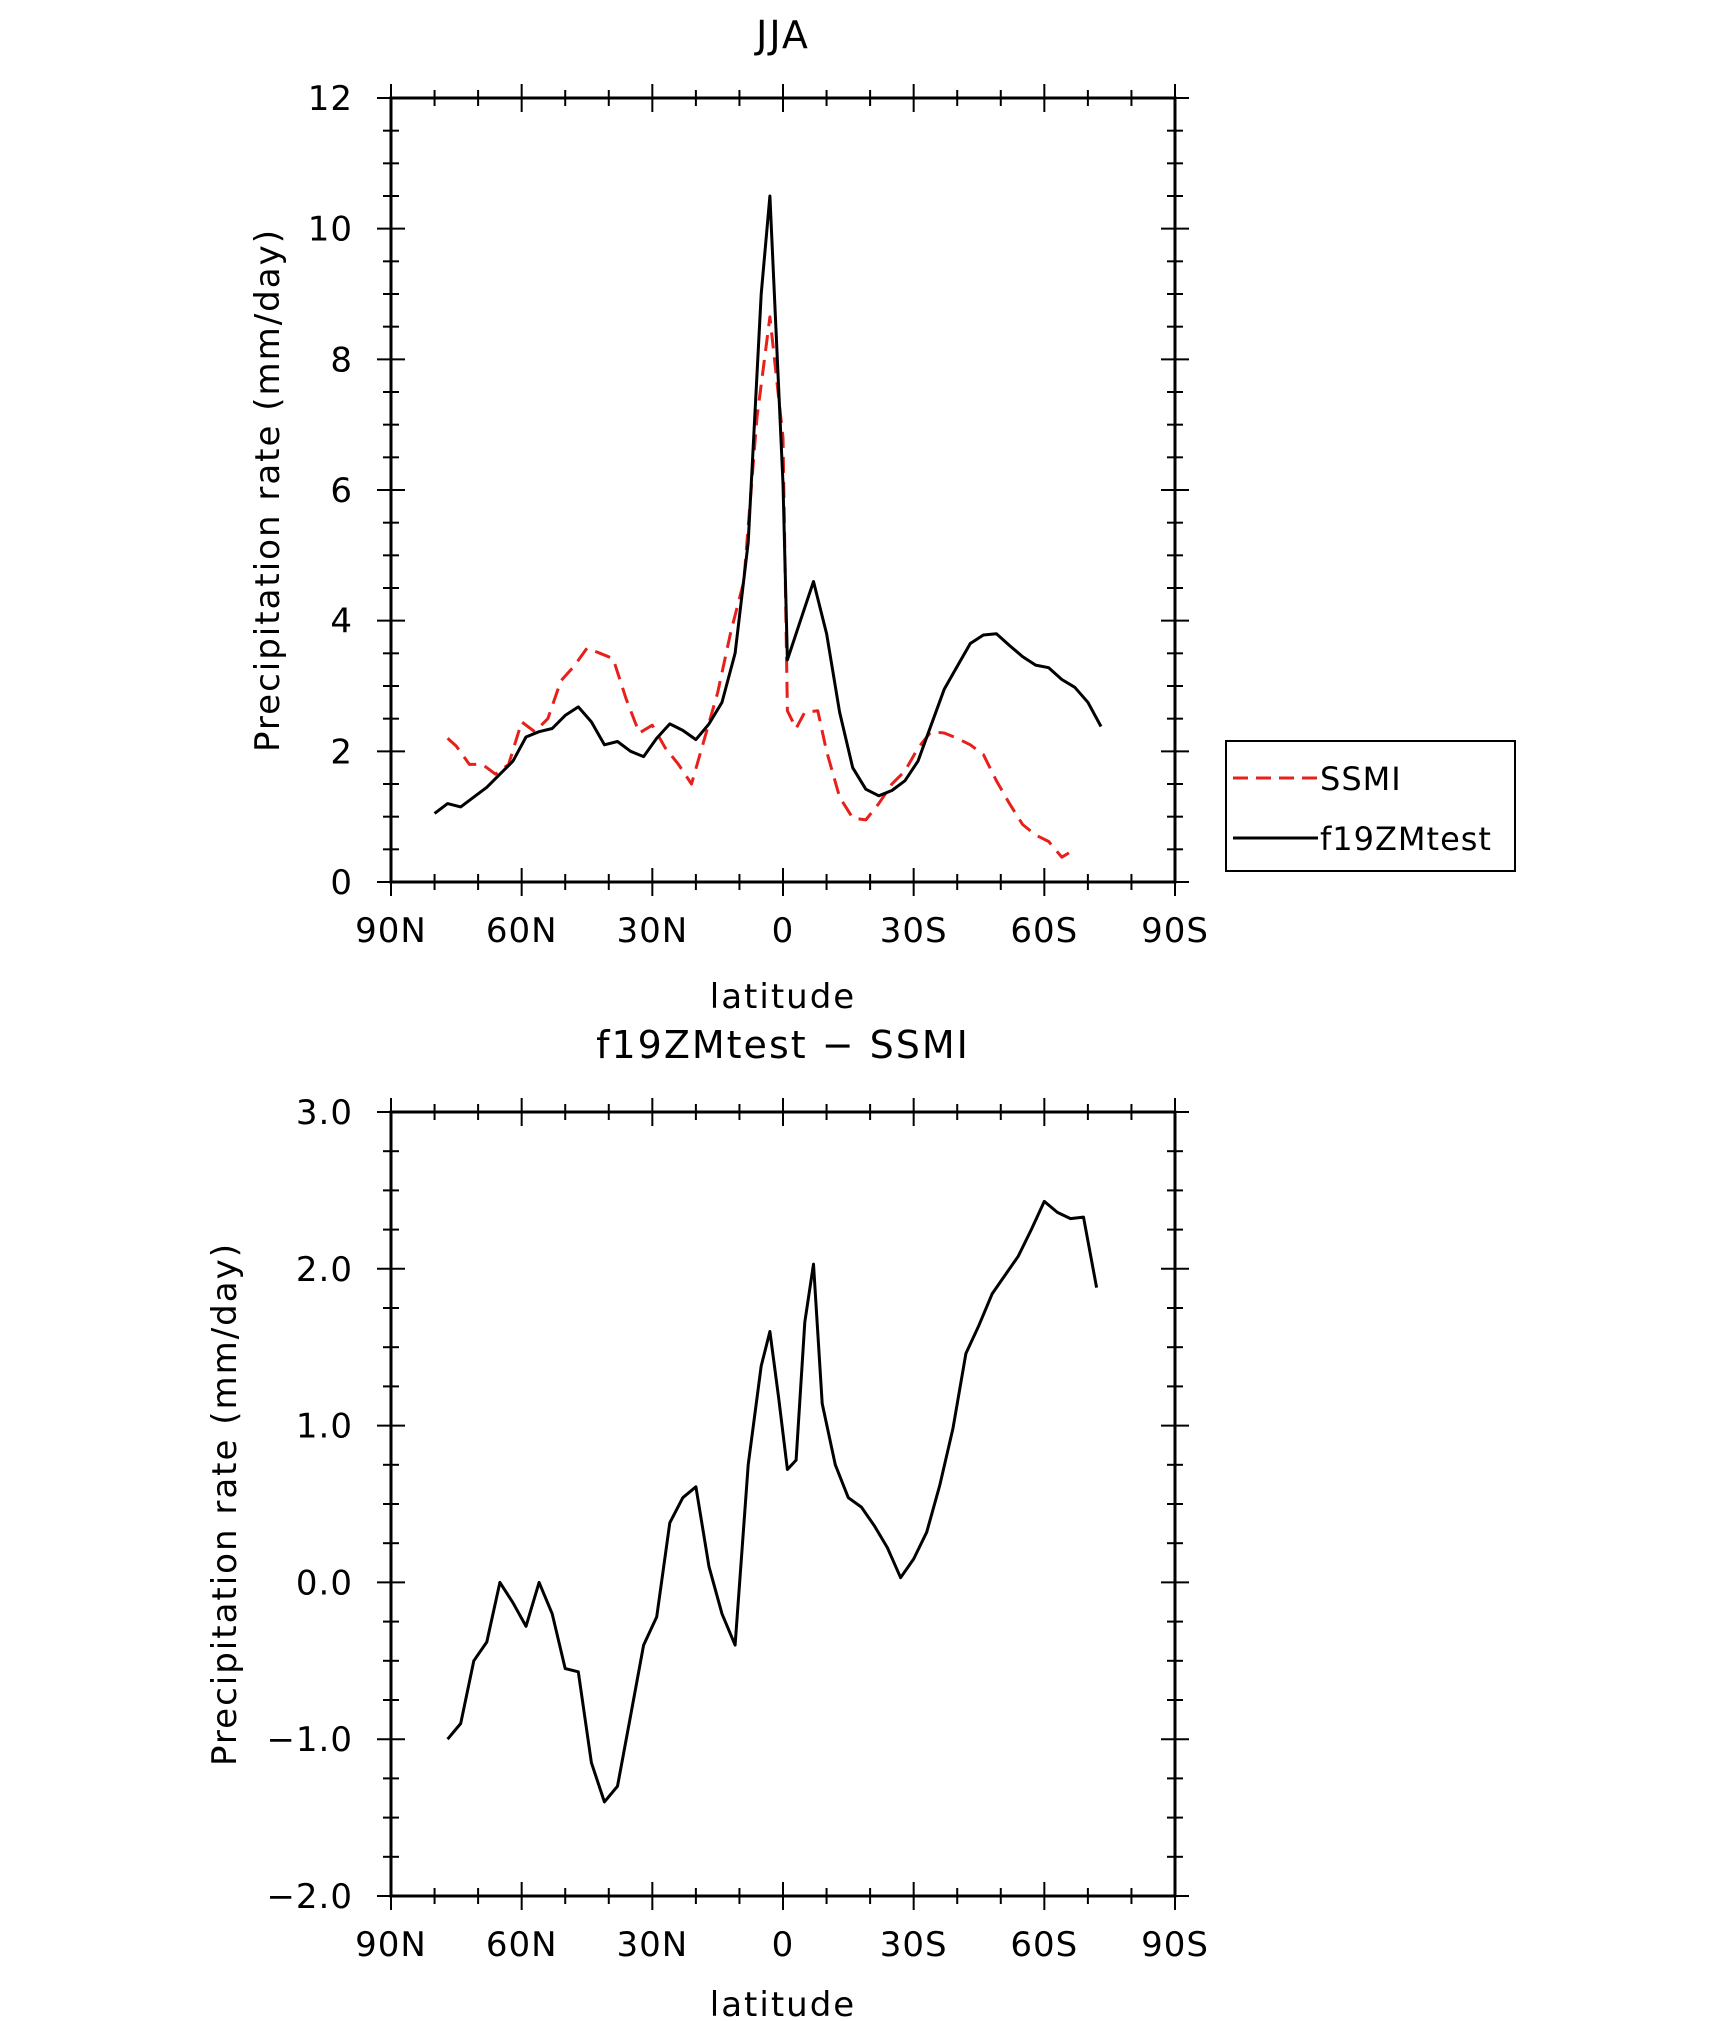  I want to click on y-tick-label: 12, so click(330, 99).